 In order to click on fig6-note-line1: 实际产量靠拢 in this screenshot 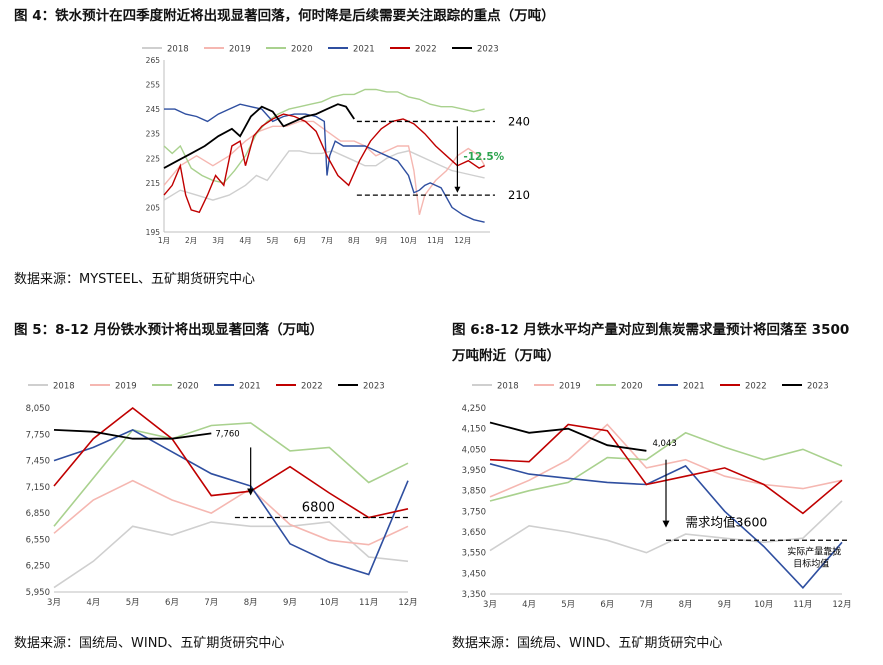, I will do `click(814, 552)`.